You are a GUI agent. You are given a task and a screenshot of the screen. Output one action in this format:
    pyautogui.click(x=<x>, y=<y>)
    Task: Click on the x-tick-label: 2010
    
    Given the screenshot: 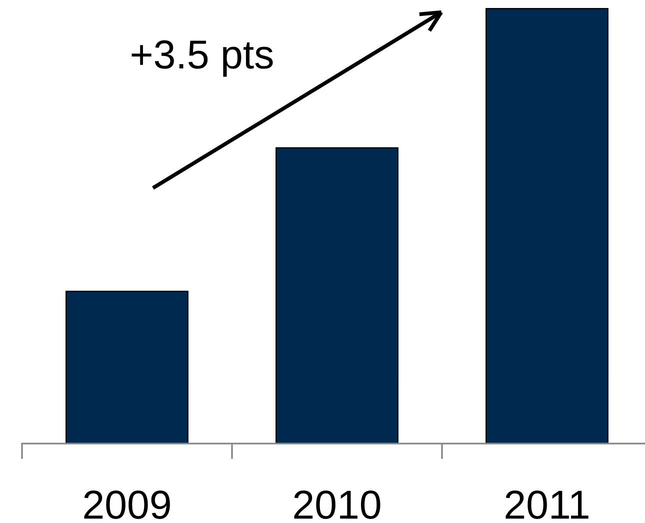 What is the action you would take?
    pyautogui.click(x=337, y=505)
    